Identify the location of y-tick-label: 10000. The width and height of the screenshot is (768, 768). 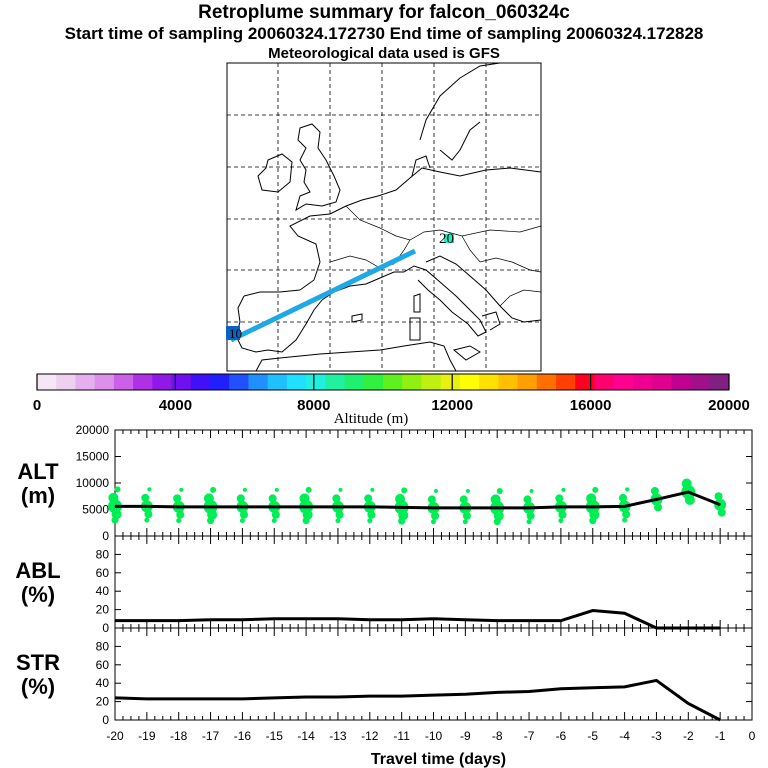
(93, 483).